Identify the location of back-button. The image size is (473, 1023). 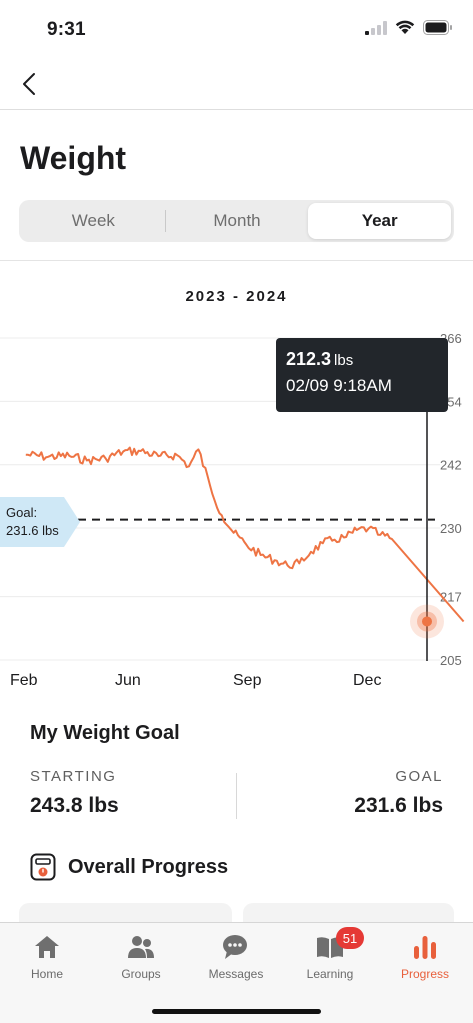
(29, 84).